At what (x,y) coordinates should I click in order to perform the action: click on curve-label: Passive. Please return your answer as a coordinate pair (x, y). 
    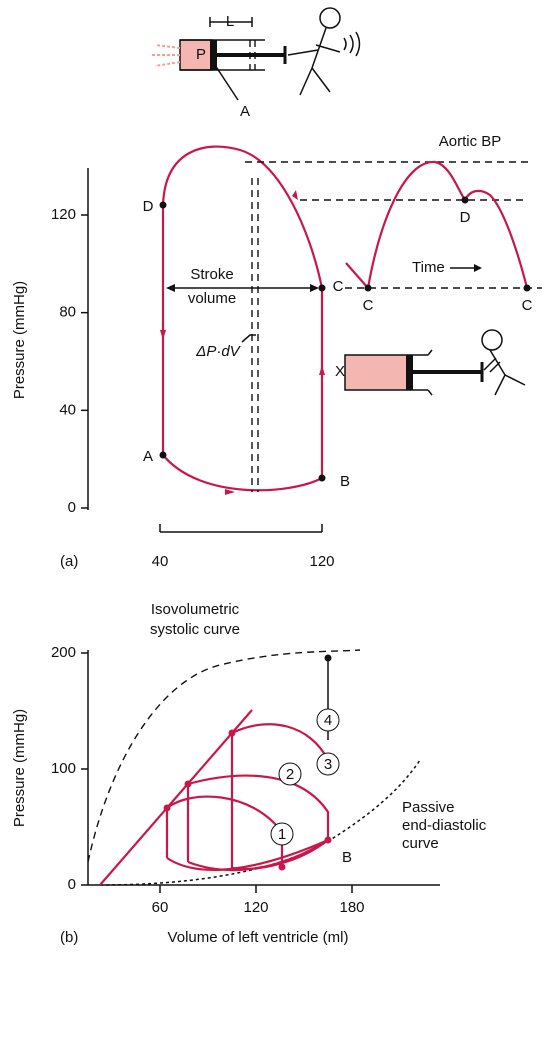
    Looking at the image, I should click on (428, 807).